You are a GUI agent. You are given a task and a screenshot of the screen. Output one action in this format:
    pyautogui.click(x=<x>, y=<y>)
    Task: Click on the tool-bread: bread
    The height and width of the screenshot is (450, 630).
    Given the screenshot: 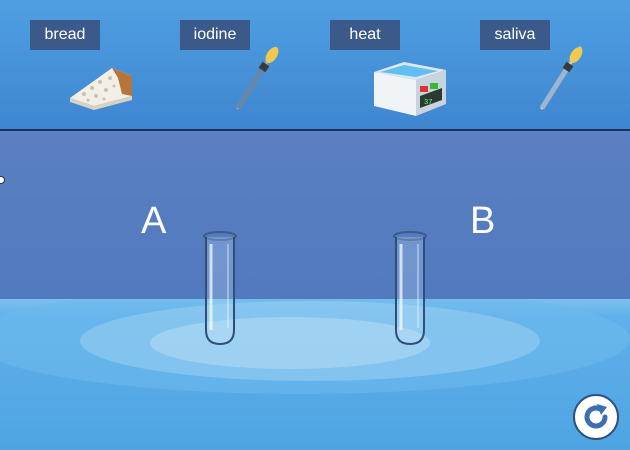 What is the action you would take?
    pyautogui.click(x=81, y=70)
    